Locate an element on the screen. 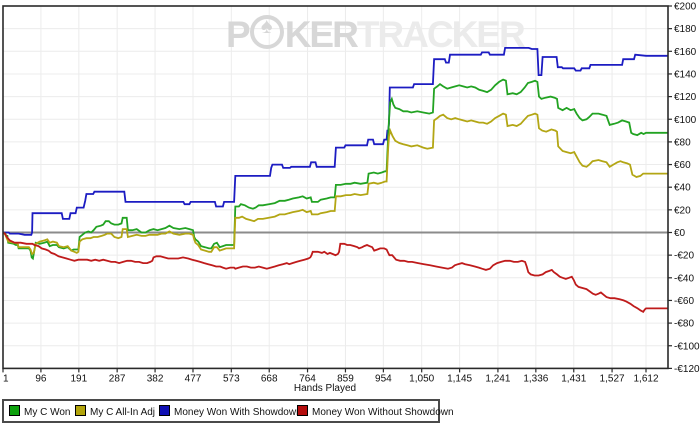 The height and width of the screenshot is (423, 700). y-tick-label: €0 is located at coordinates (680, 233).